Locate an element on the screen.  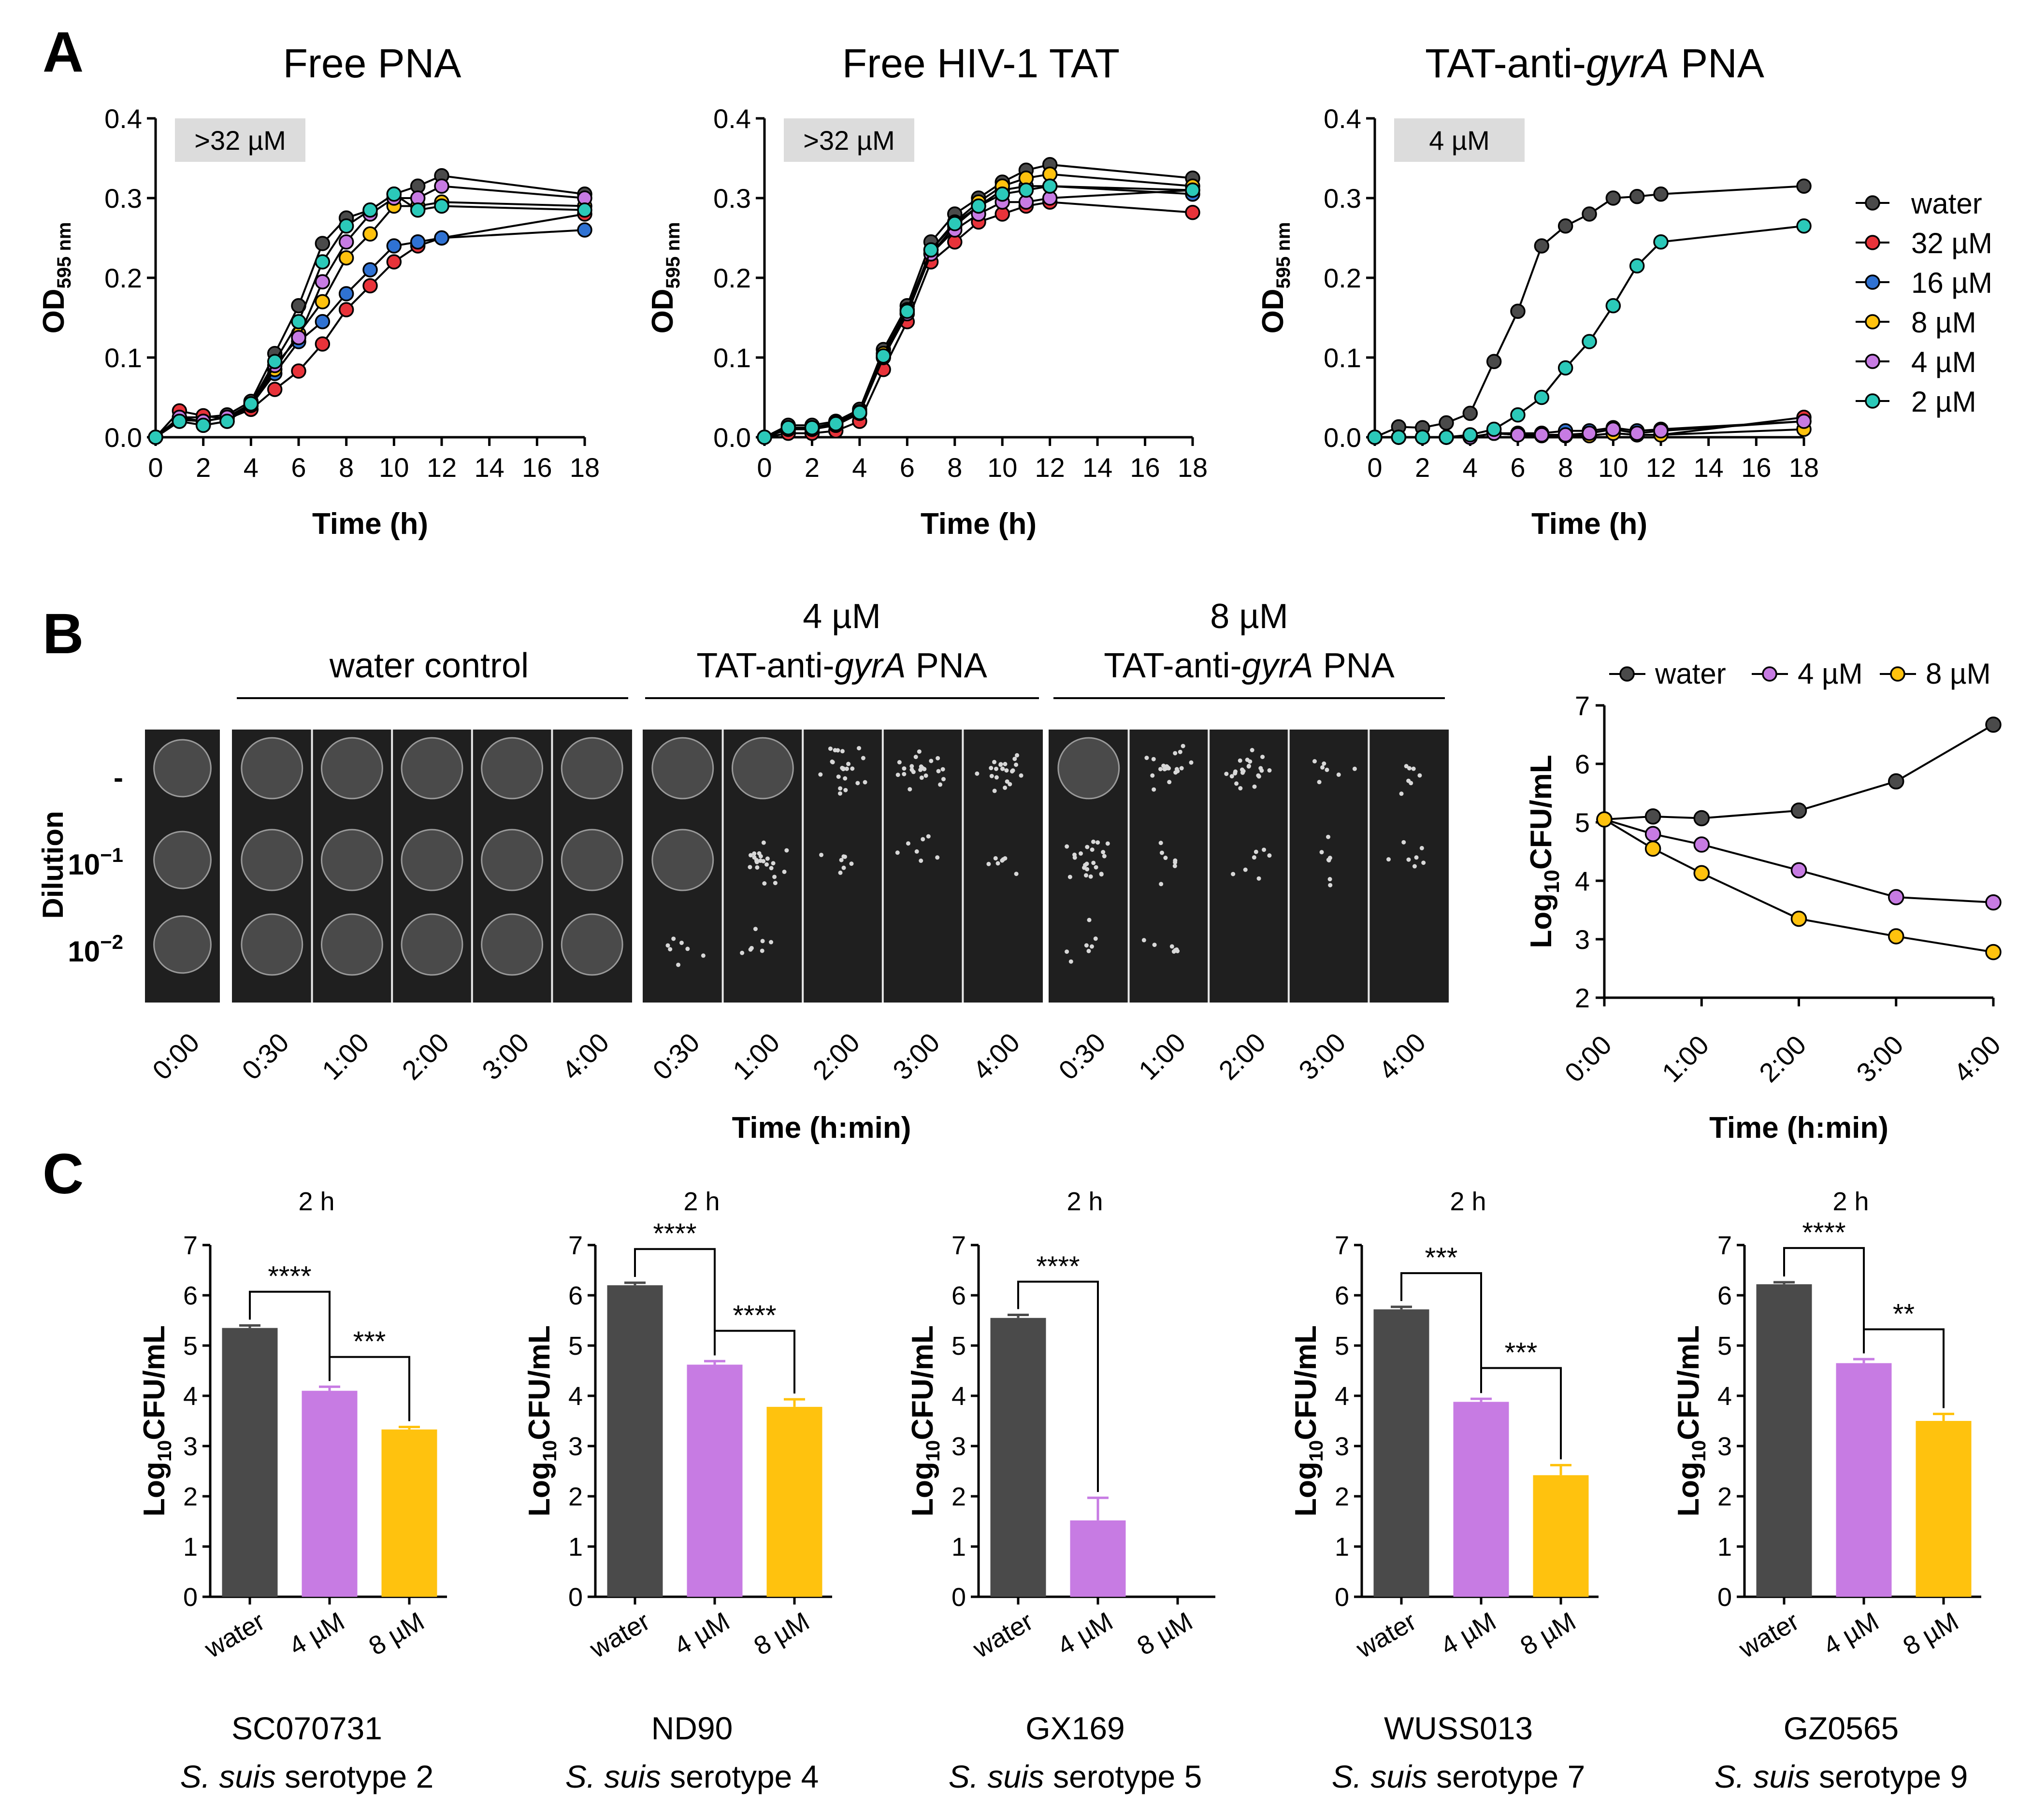
y-tick-label: 3 is located at coordinates (1724, 1447).